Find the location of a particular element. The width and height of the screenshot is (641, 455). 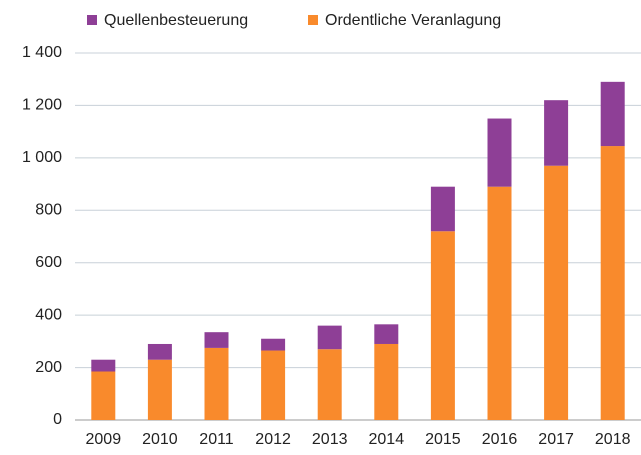

y-tick-label: 400 is located at coordinates (48, 314).